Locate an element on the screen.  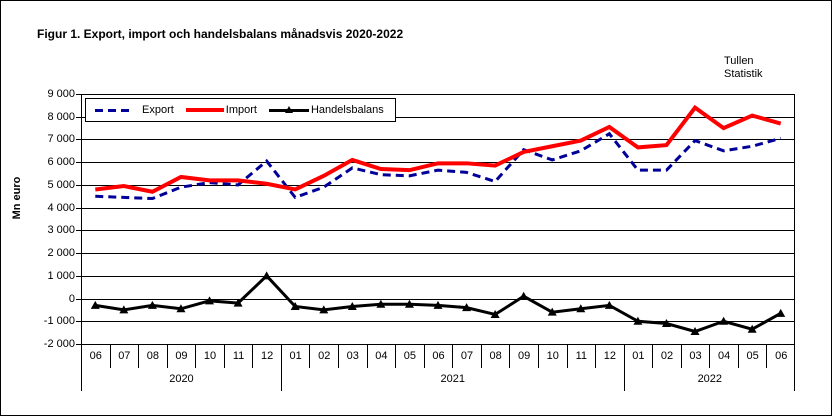
series-line-export is located at coordinates (438, 166).